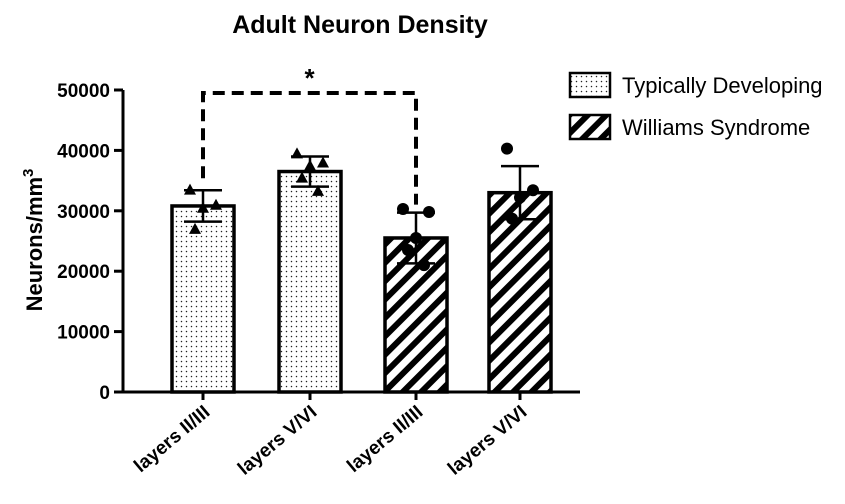  I want to click on error-bars, so click(361, 210).